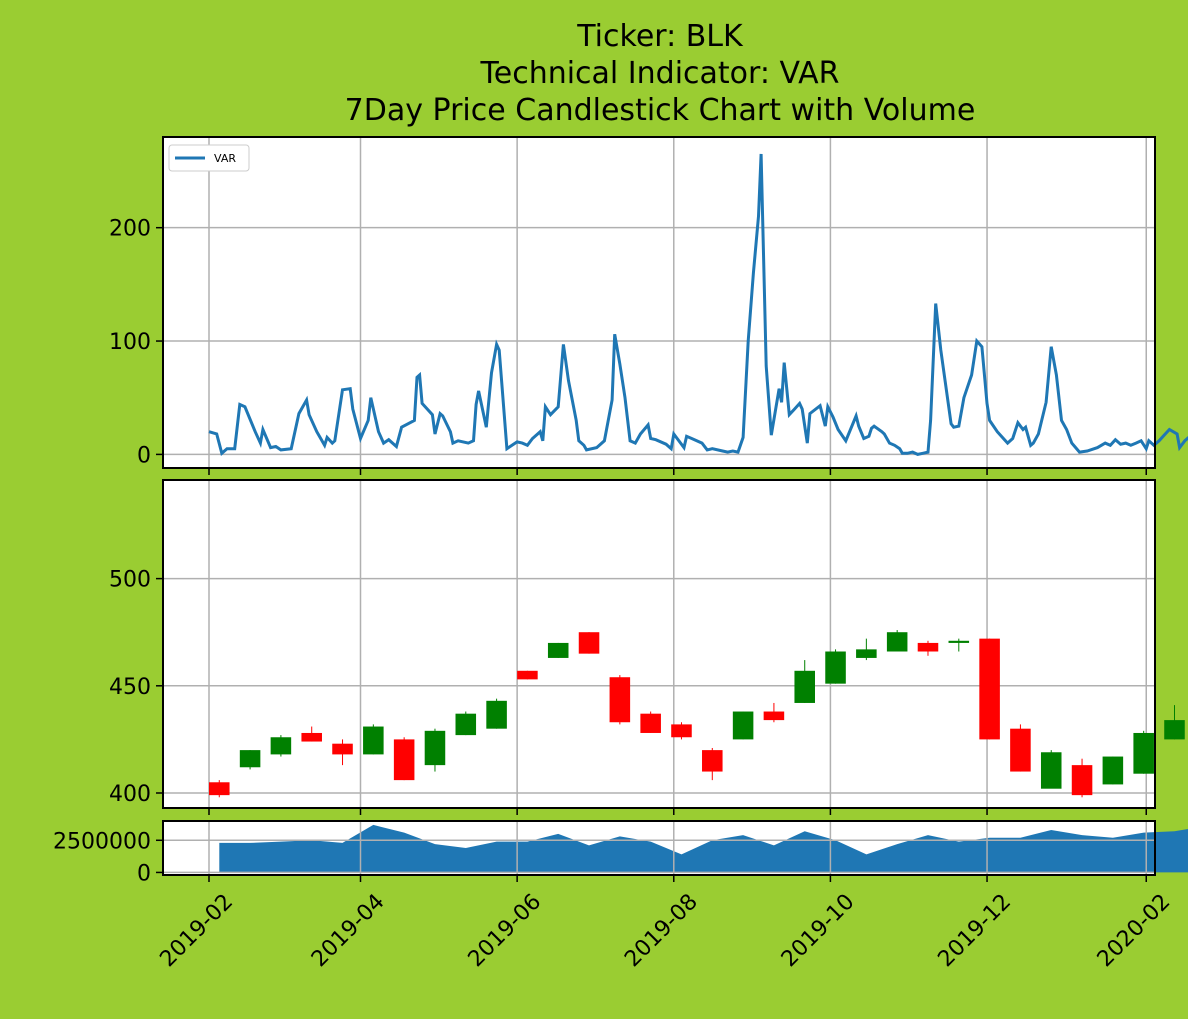  What do you see at coordinates (660, 36) in the screenshot?
I see `title-line-ticker: Ticker: BLK` at bounding box center [660, 36].